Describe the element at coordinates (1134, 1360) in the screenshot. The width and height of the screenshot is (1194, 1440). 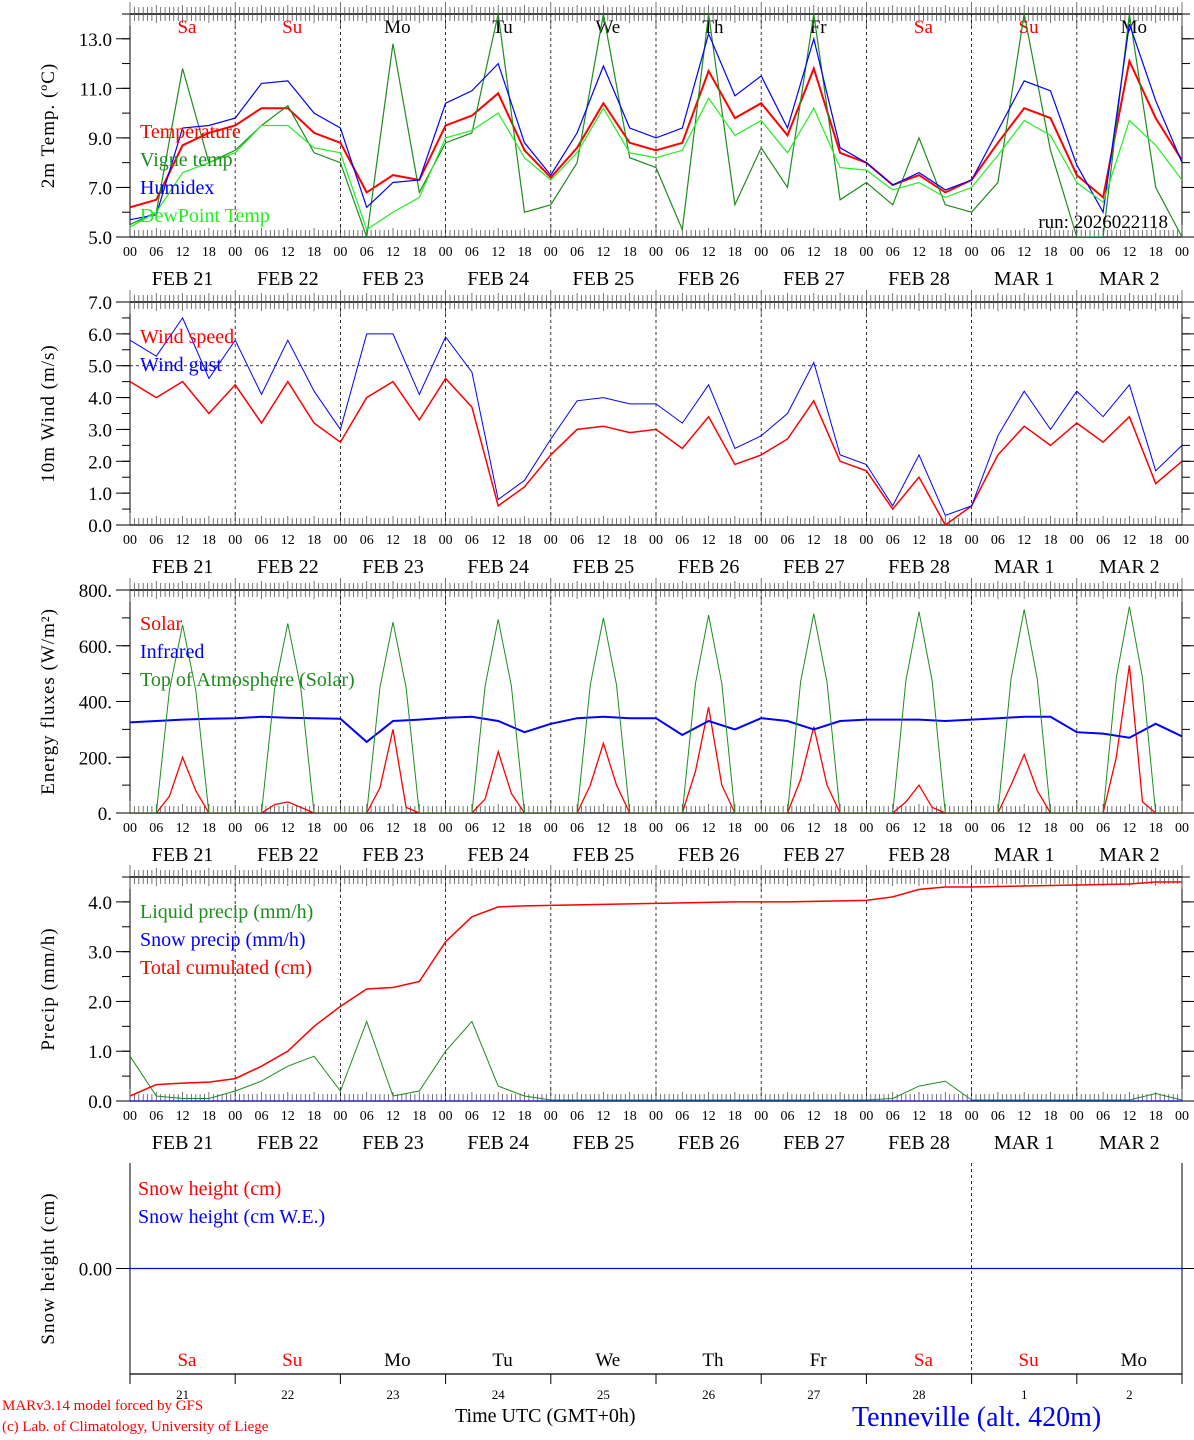
I see `day-name-label: Mo` at that location.